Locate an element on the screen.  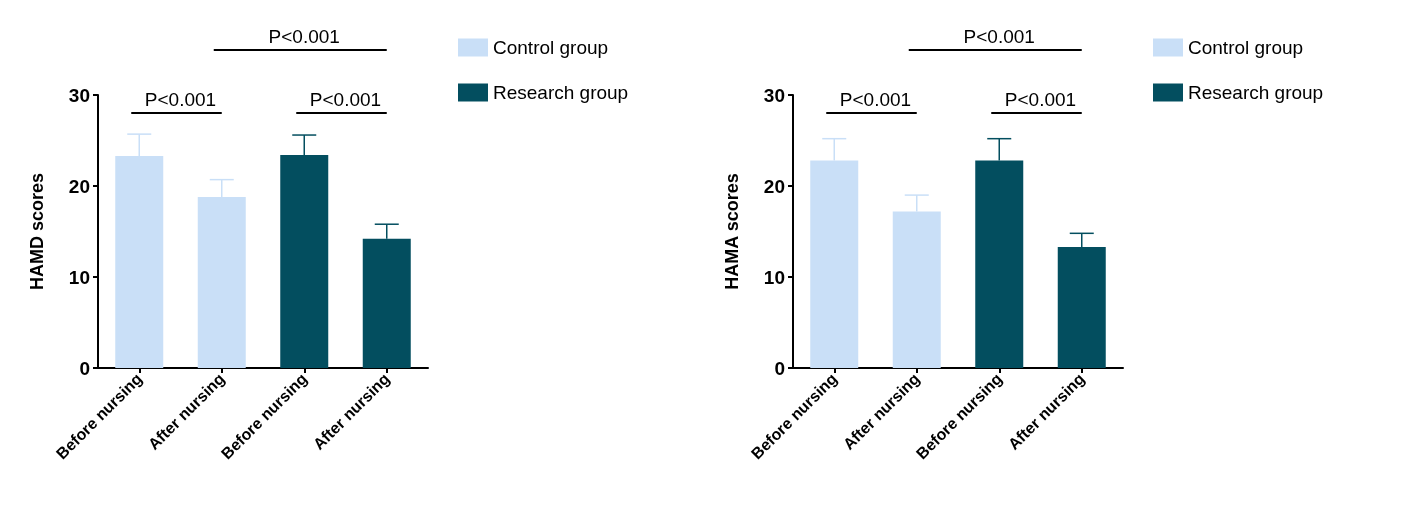
y-axis-title: HAMD scores is located at coordinates (37, 231).